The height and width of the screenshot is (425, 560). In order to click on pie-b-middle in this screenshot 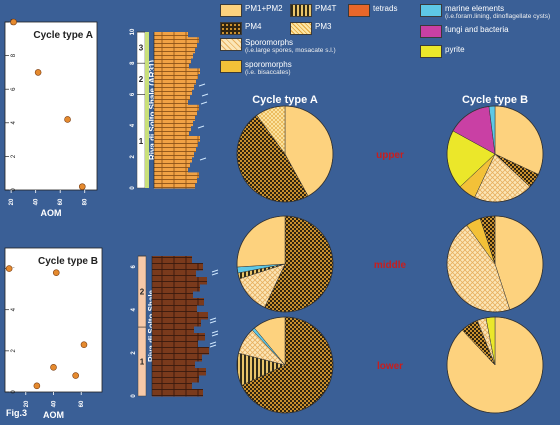, I will do `click(495, 264)`.